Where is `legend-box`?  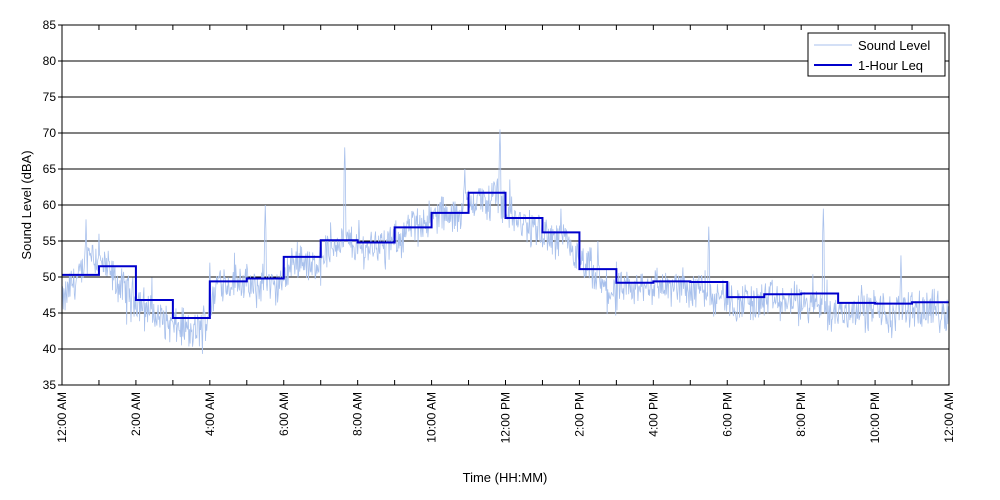 legend-box is located at coordinates (876, 54).